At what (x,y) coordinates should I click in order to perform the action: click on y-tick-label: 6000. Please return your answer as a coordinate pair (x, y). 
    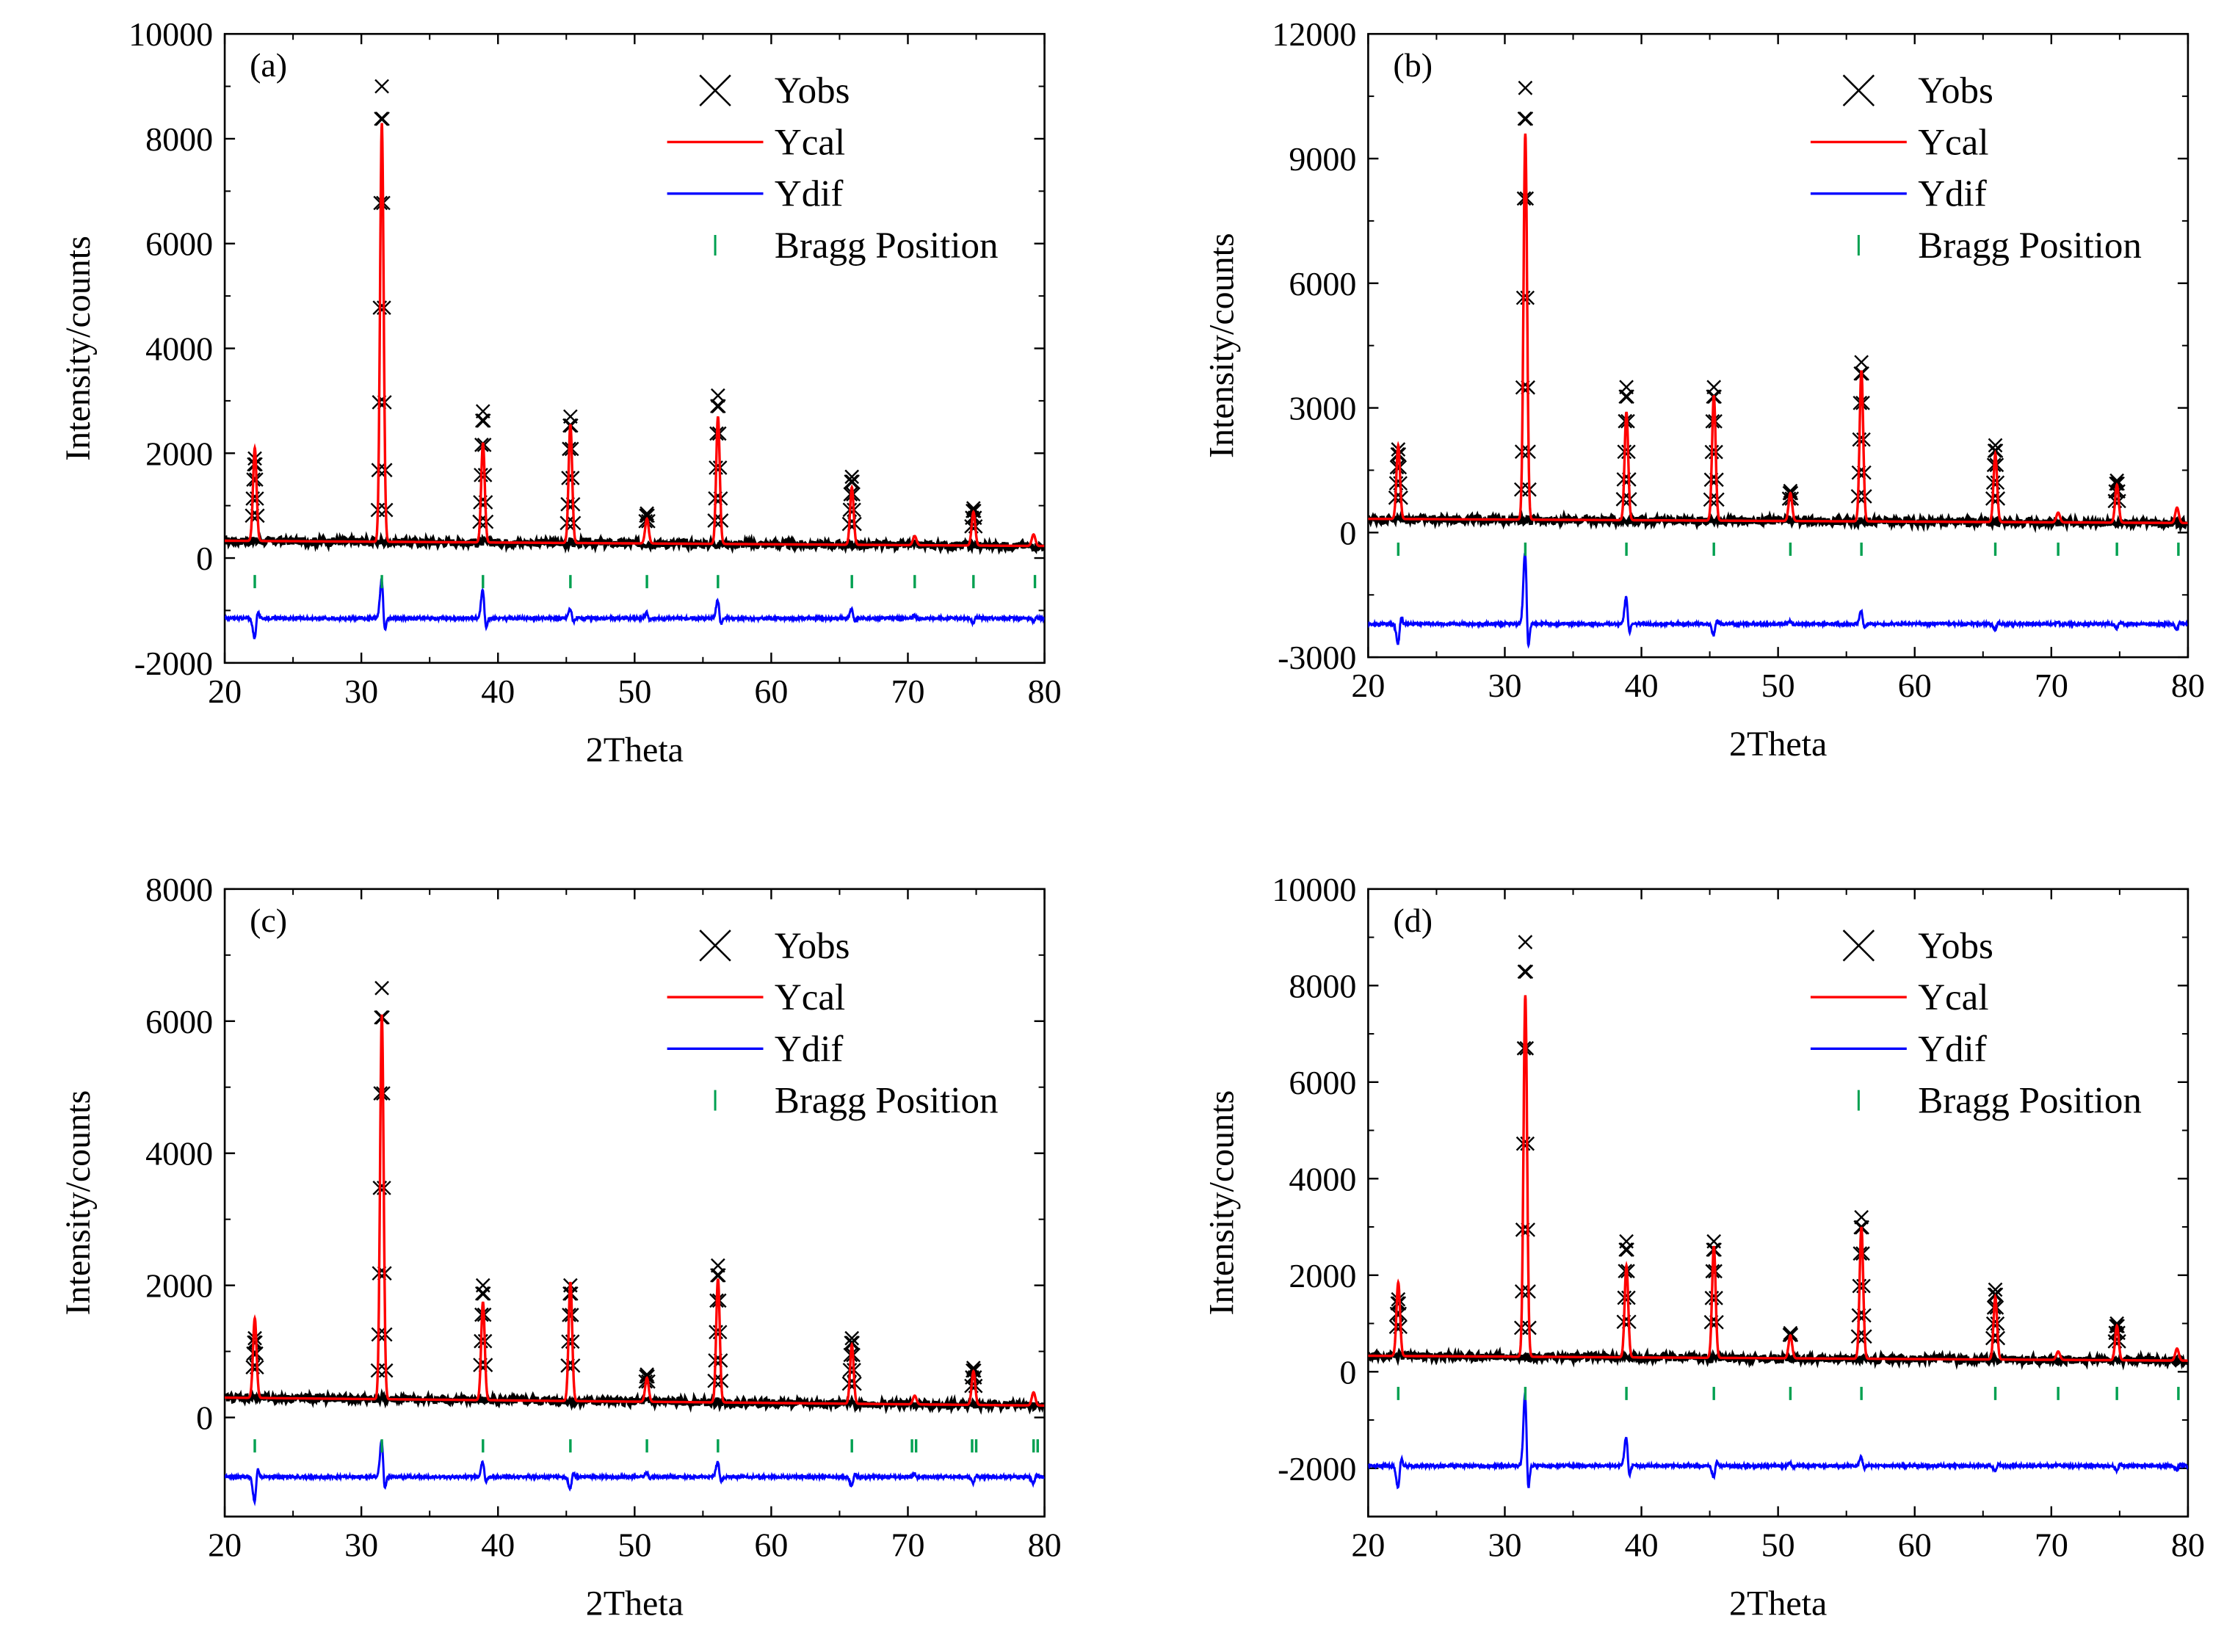
    Looking at the image, I should click on (179, 1021).